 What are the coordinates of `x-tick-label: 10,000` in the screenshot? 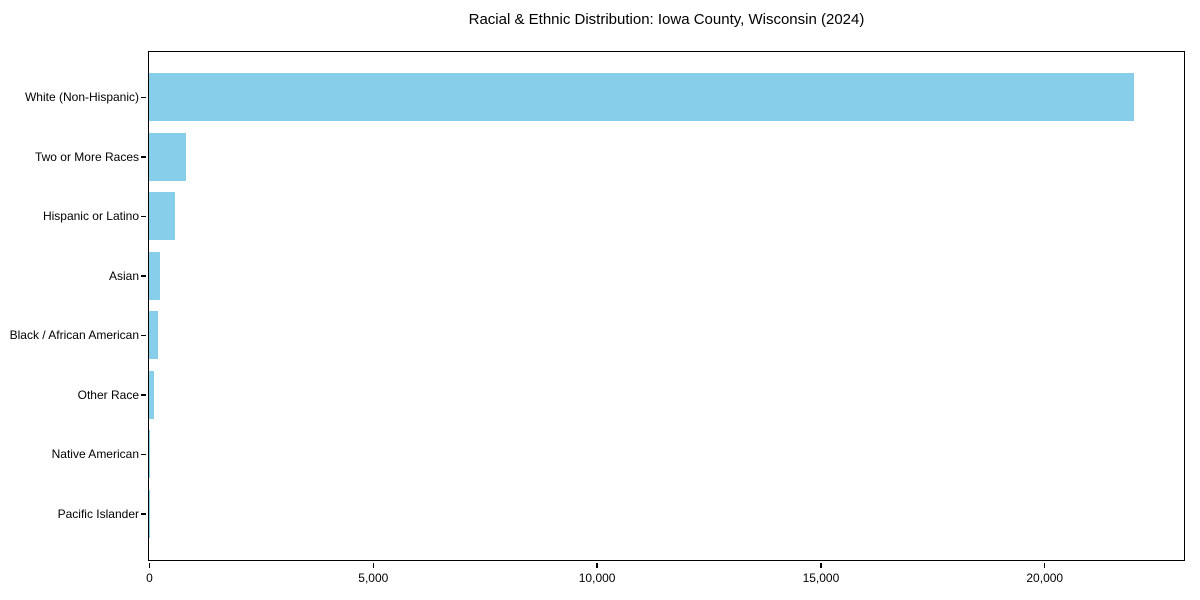 It's located at (597, 577).